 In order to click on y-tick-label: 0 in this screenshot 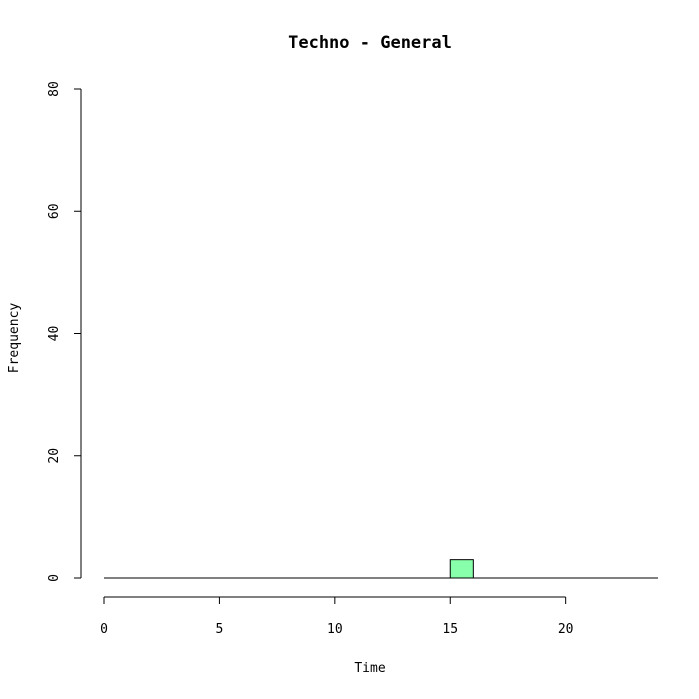, I will do `click(54, 578)`.